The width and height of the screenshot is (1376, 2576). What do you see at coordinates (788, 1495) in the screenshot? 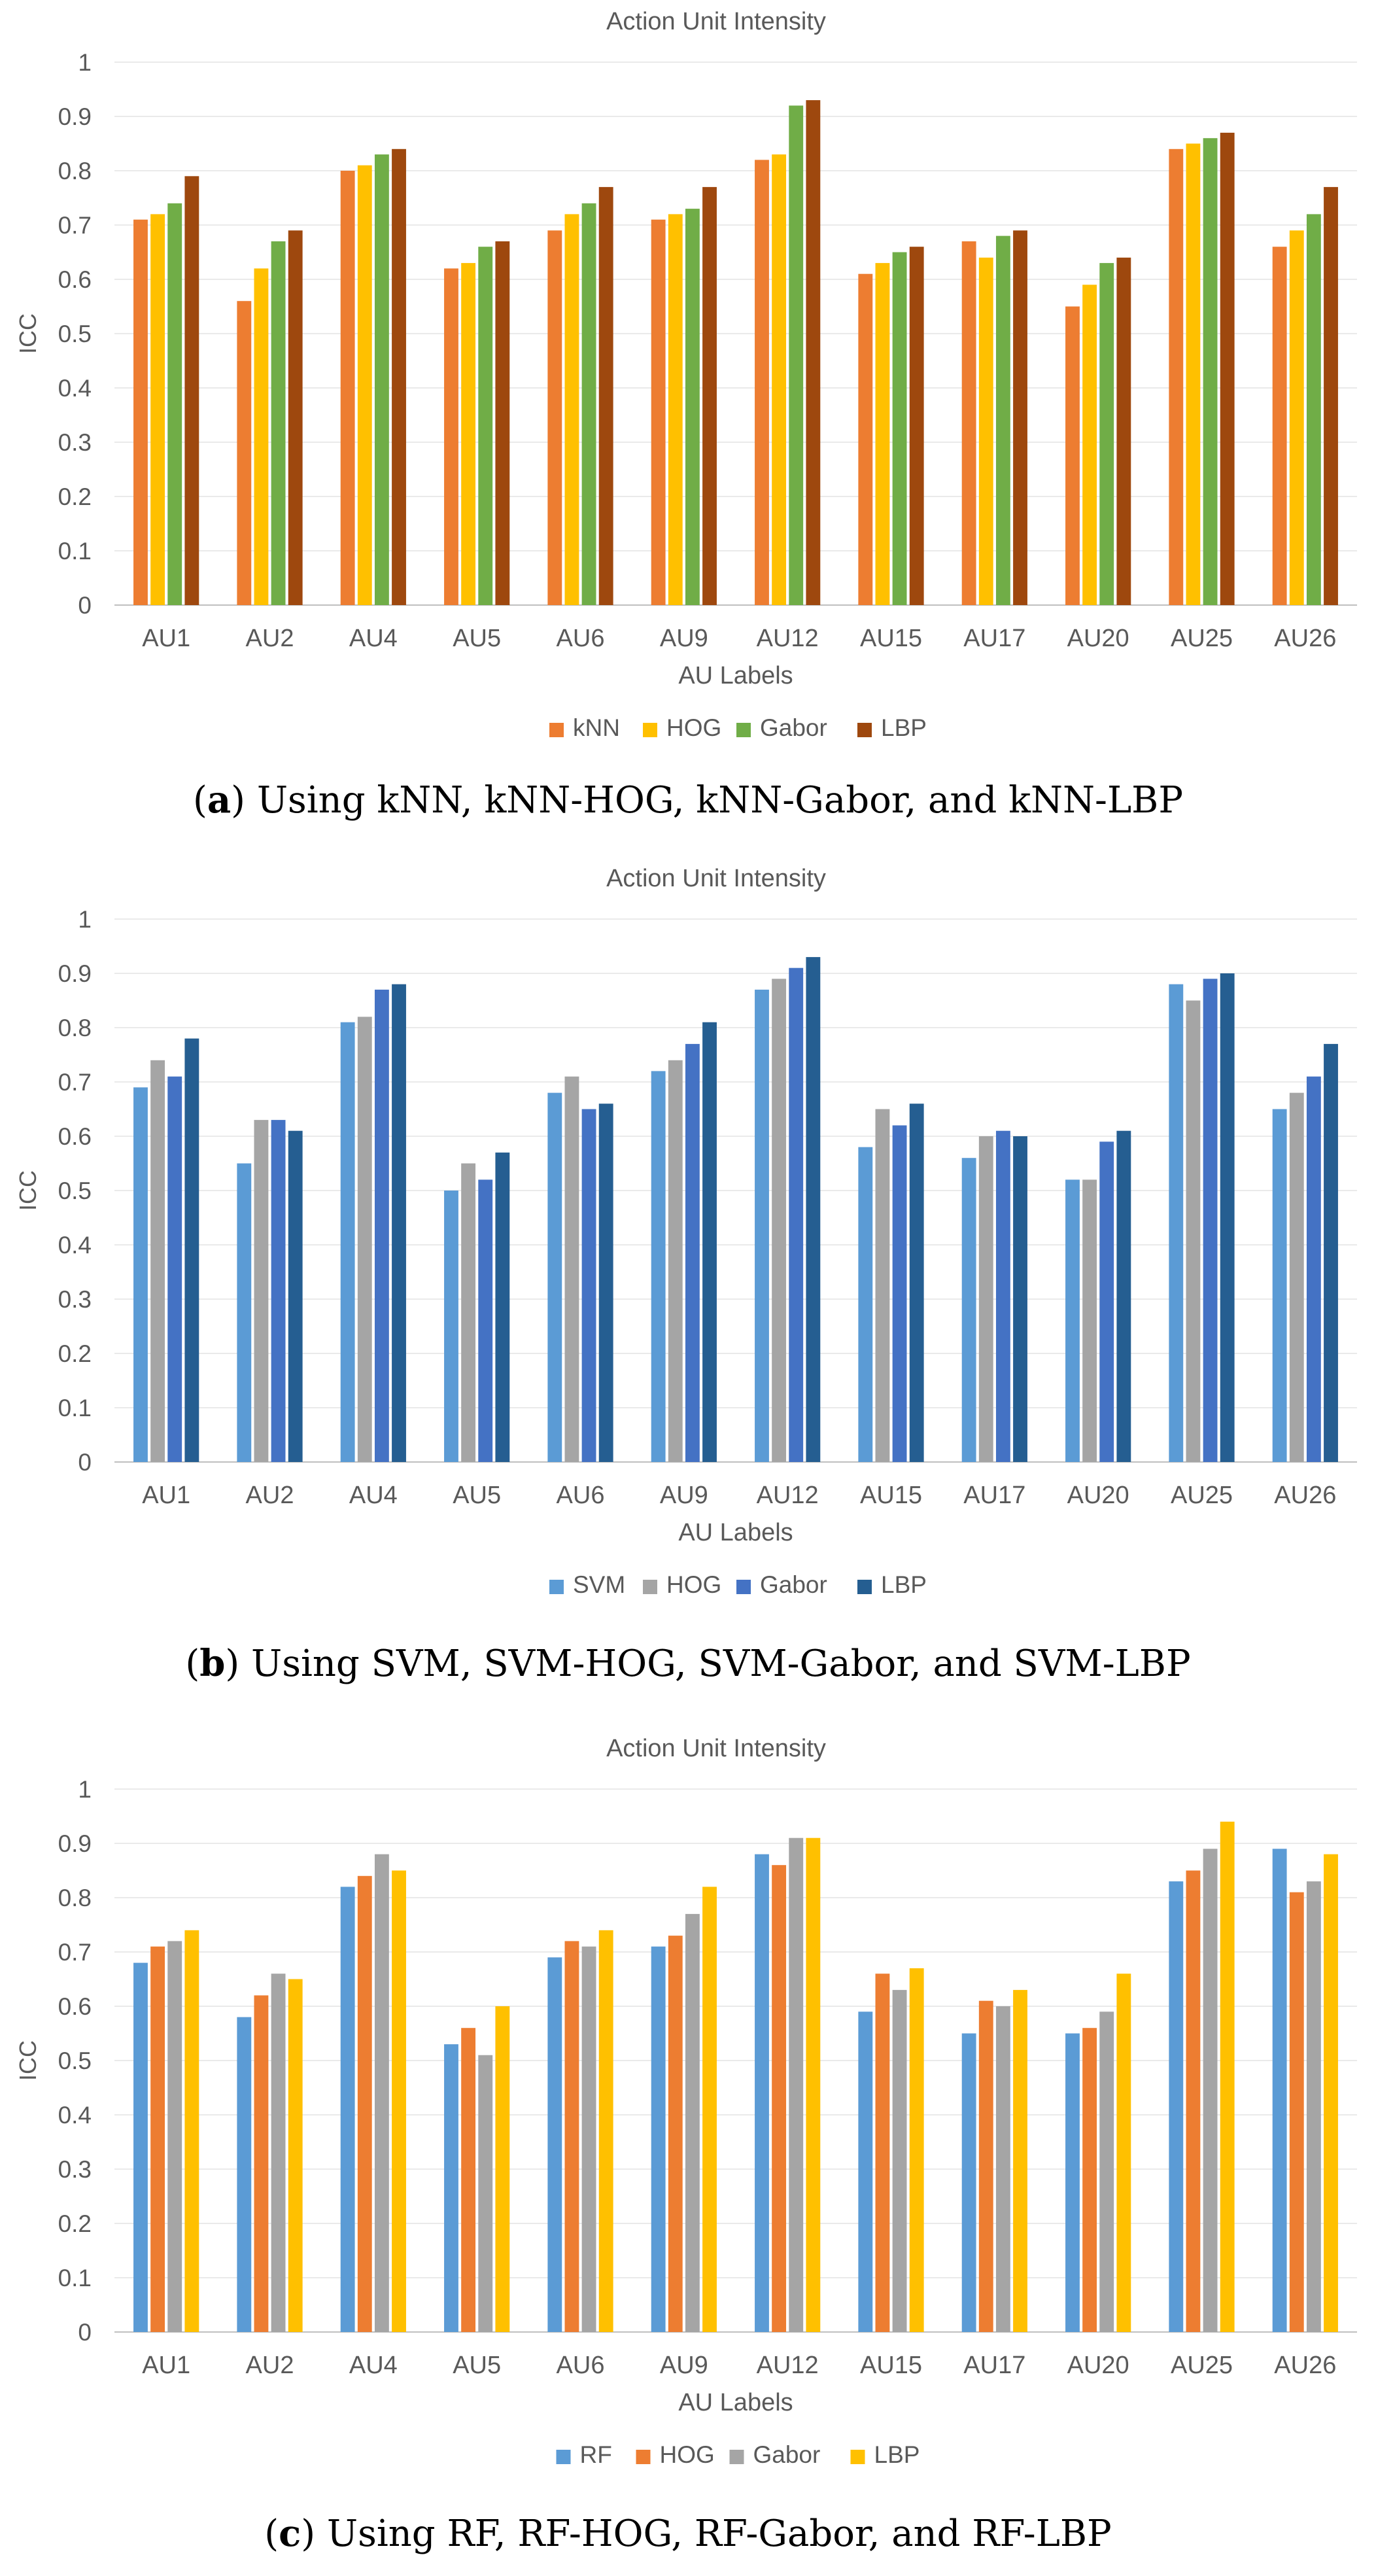
I see `x-tick-label: AU12` at bounding box center [788, 1495].